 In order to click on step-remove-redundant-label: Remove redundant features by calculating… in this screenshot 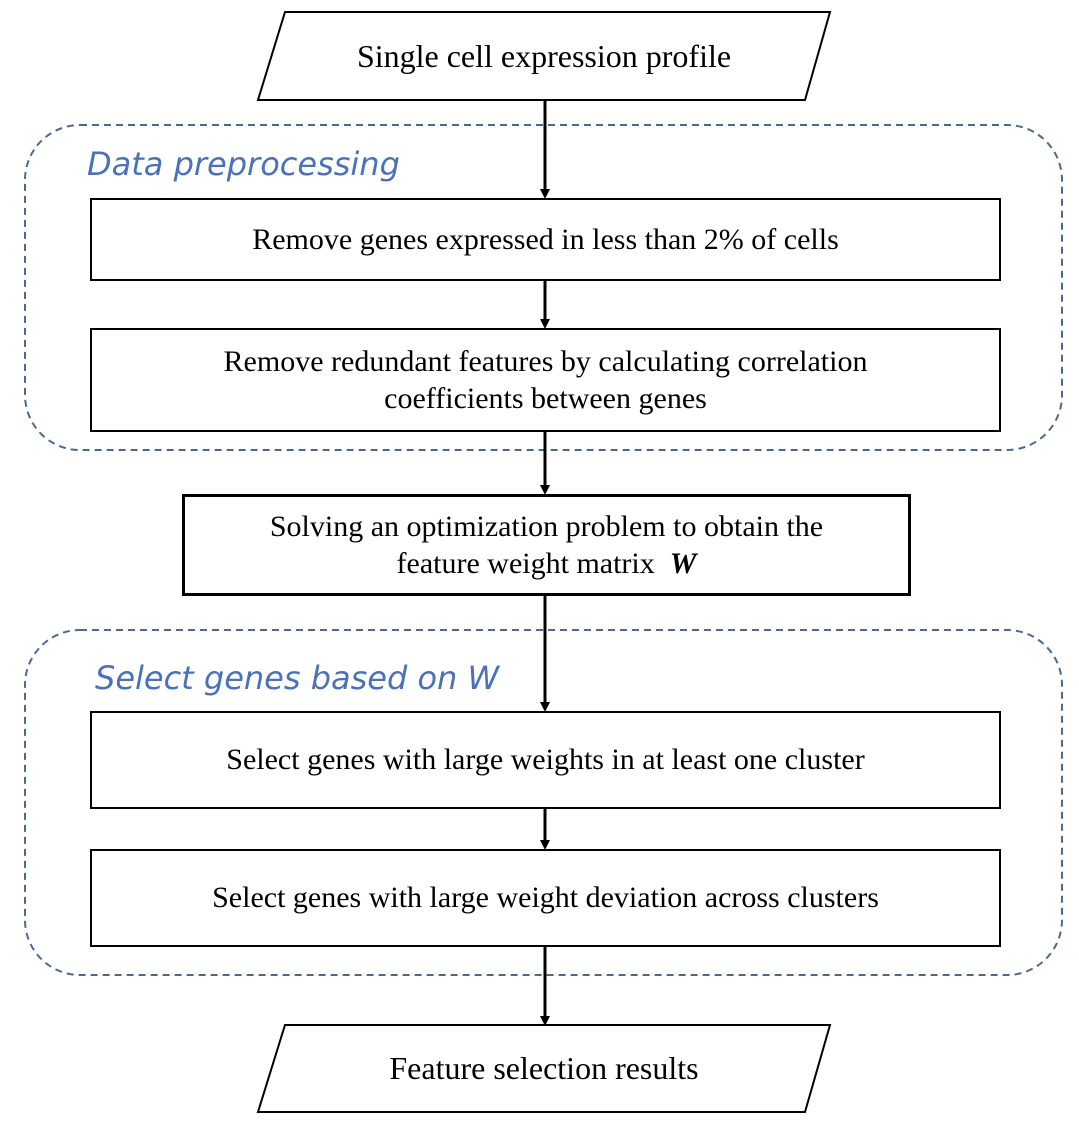, I will do `click(545, 380)`.